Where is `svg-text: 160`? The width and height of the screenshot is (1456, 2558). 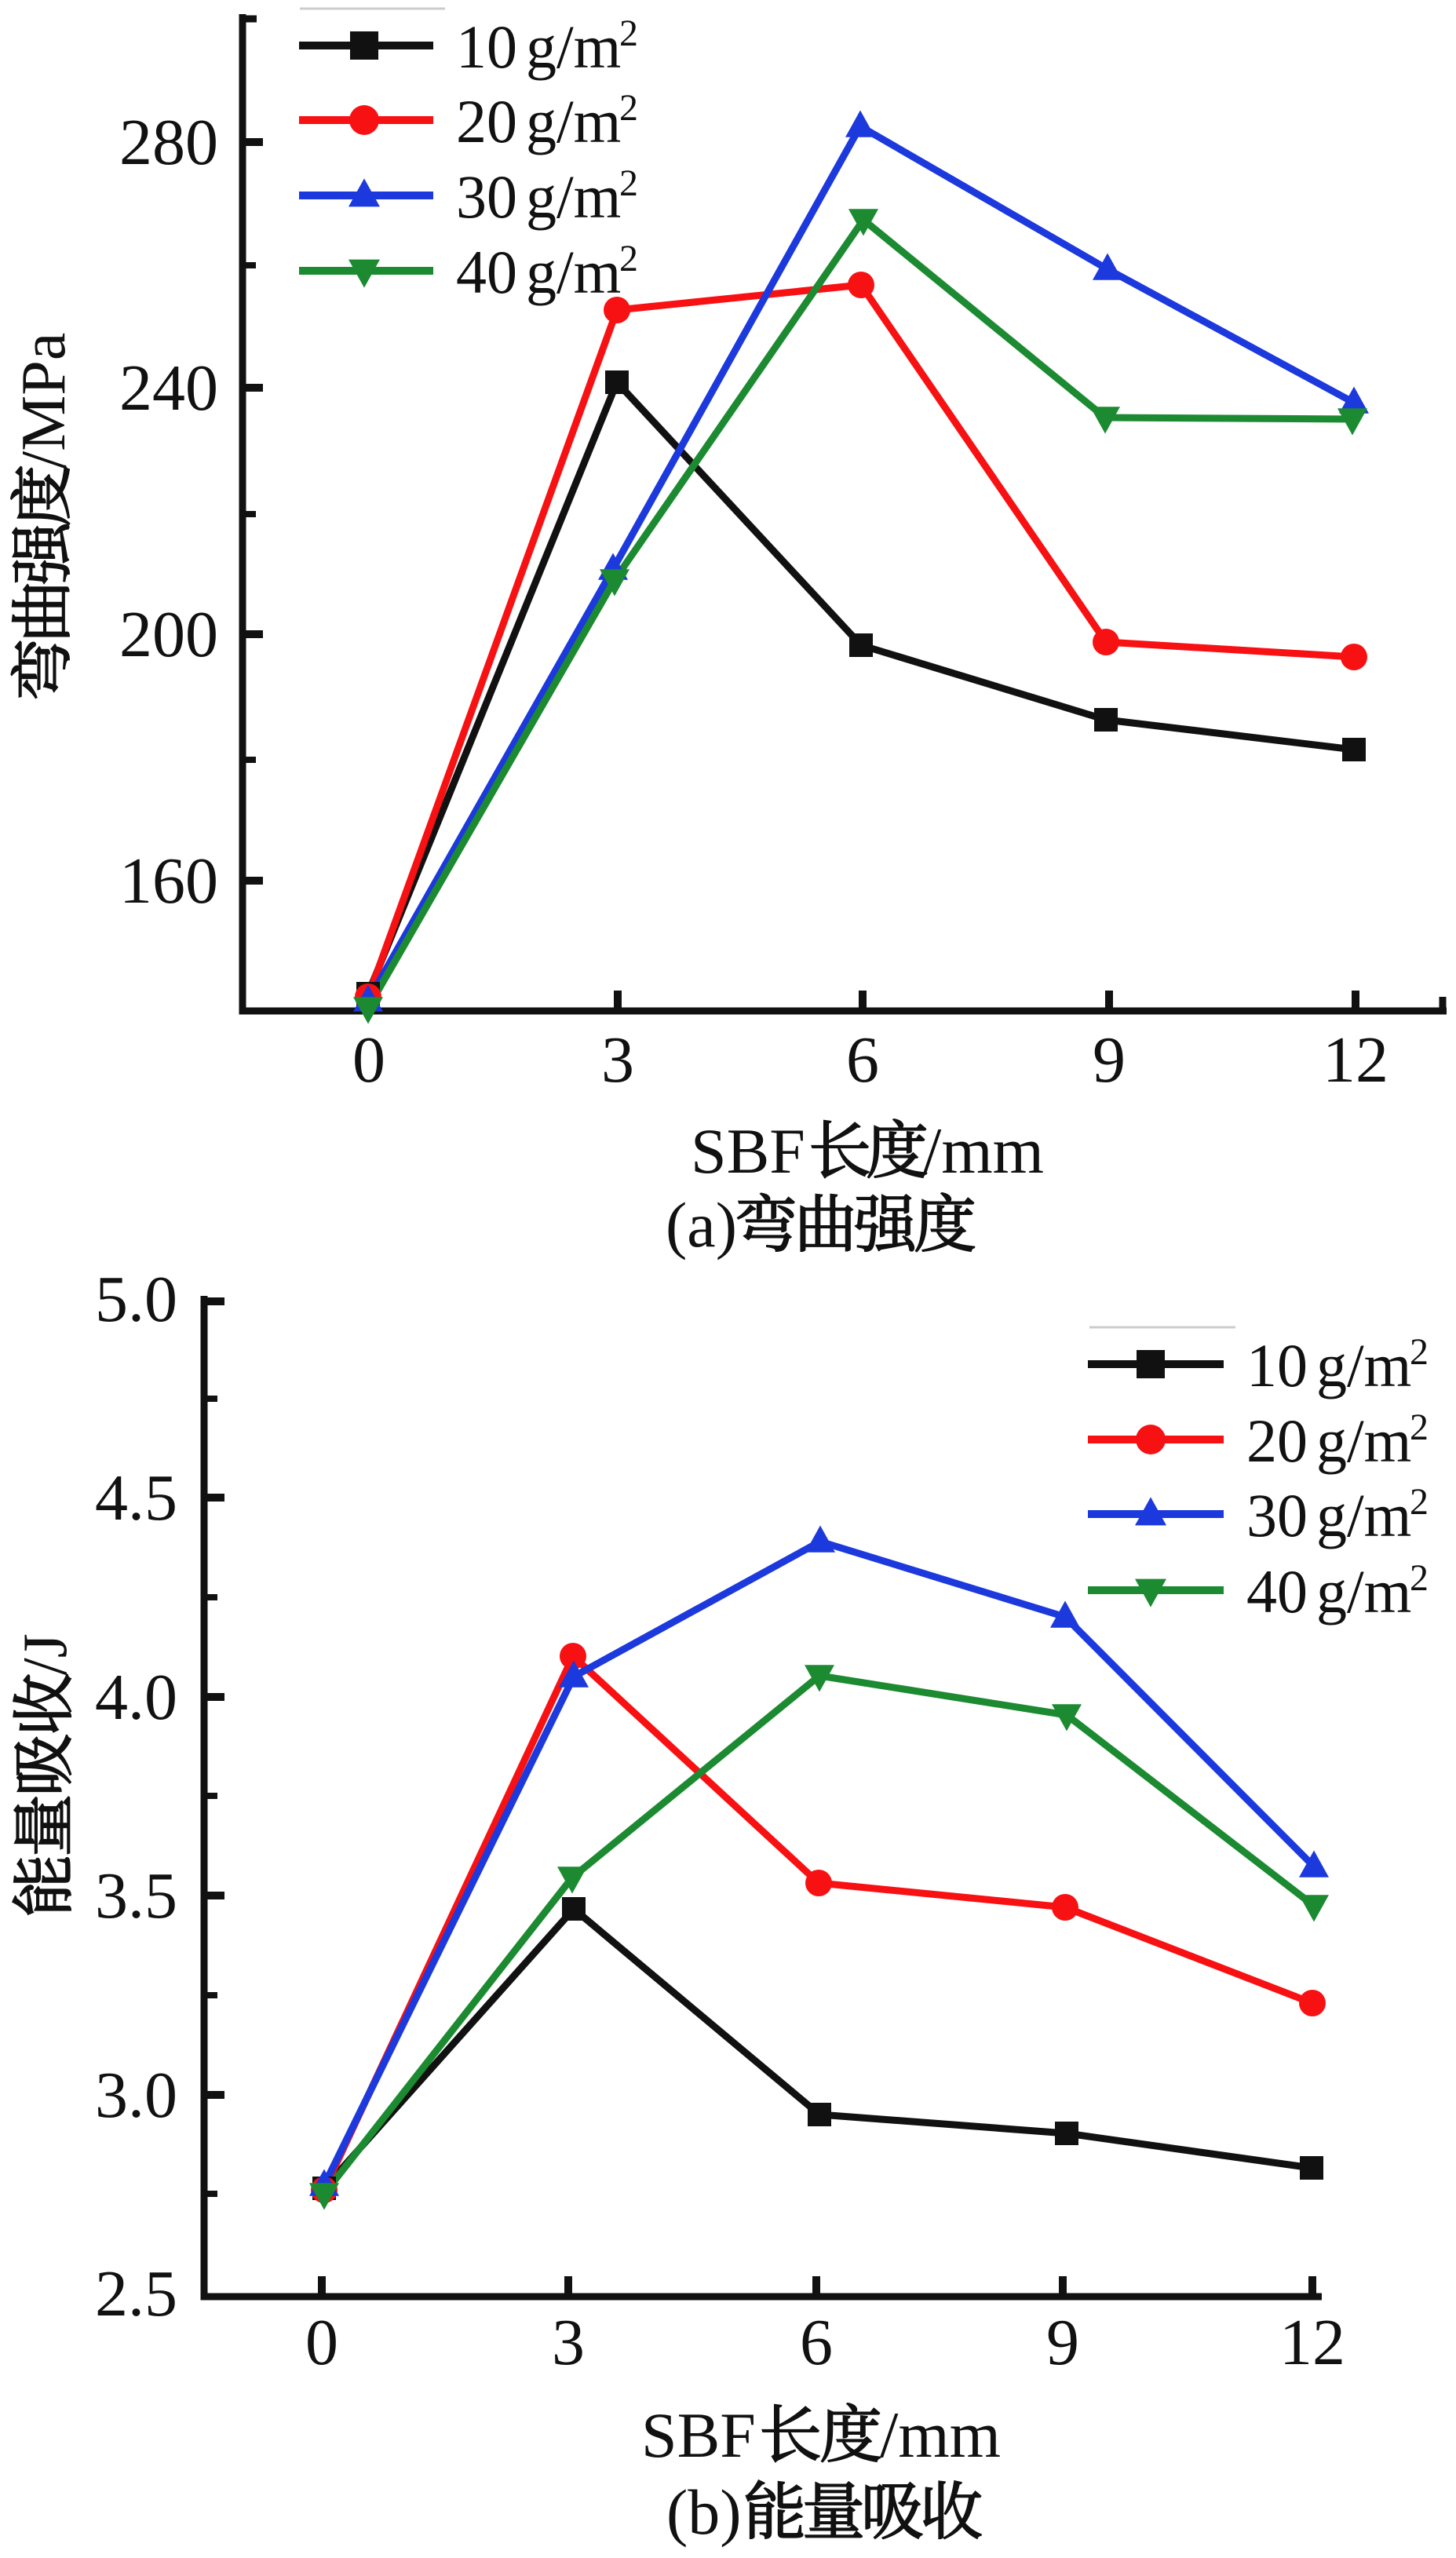 svg-text: 160 is located at coordinates (168, 881).